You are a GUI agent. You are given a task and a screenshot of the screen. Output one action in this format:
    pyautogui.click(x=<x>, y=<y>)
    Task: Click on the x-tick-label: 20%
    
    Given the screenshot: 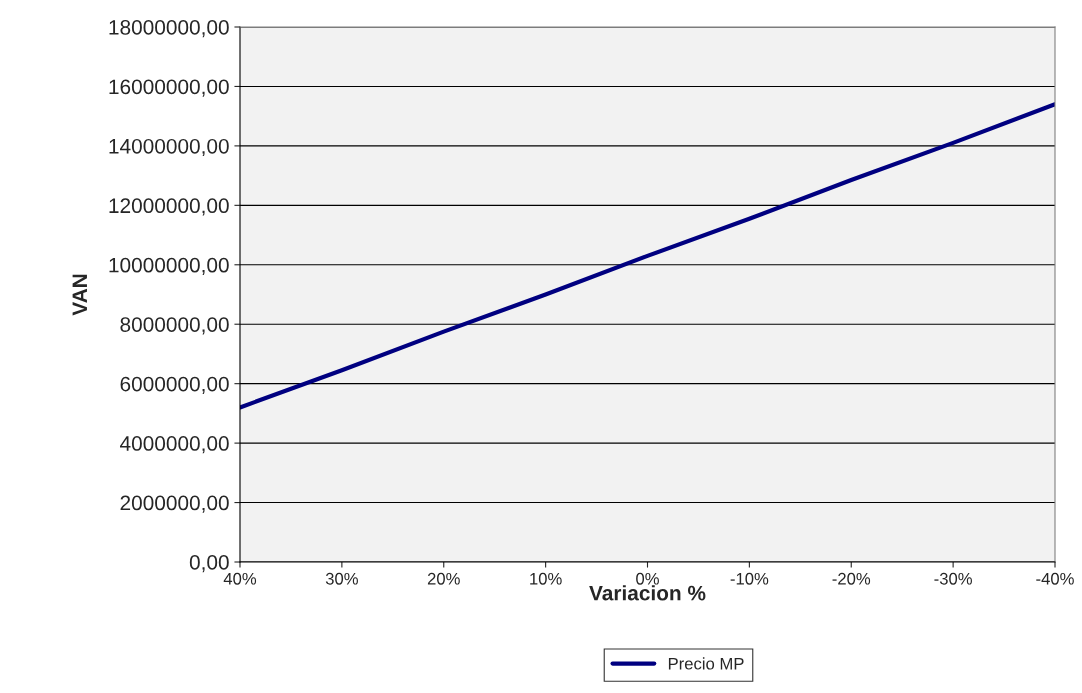 What is the action you would take?
    pyautogui.click(x=443, y=578)
    